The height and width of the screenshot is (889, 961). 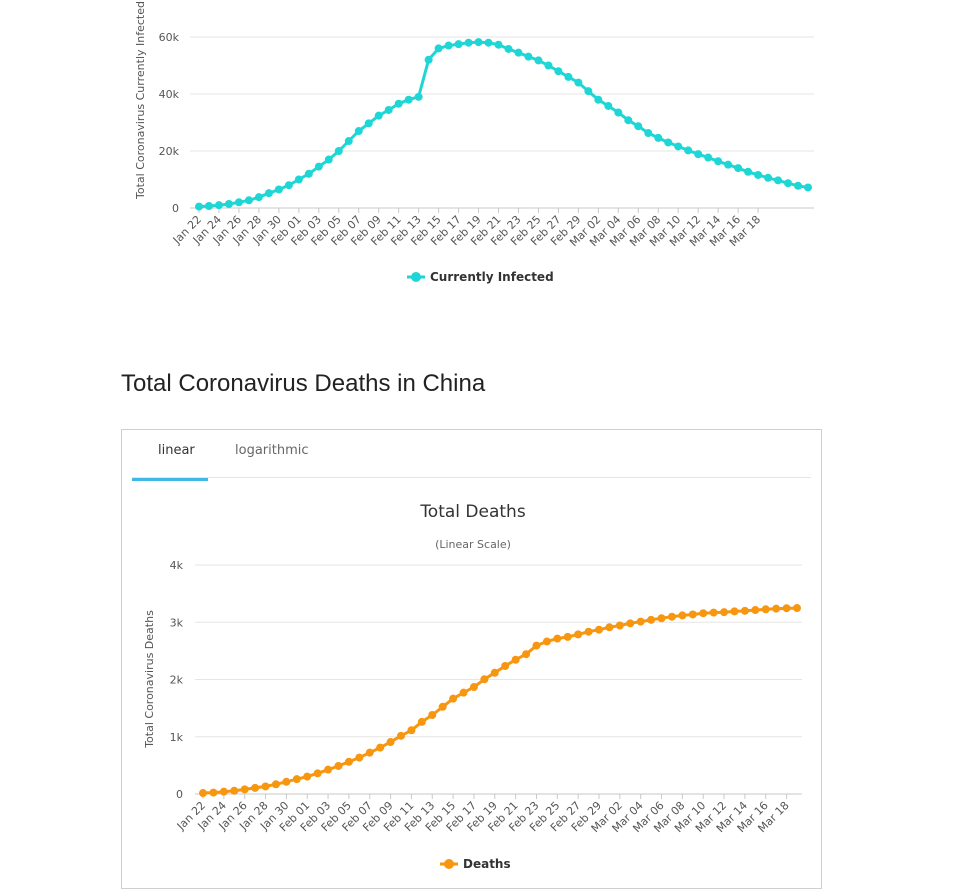 What do you see at coordinates (140, 100) in the screenshot?
I see `y-axis-title: Total Coronavirus Currently Infected` at bounding box center [140, 100].